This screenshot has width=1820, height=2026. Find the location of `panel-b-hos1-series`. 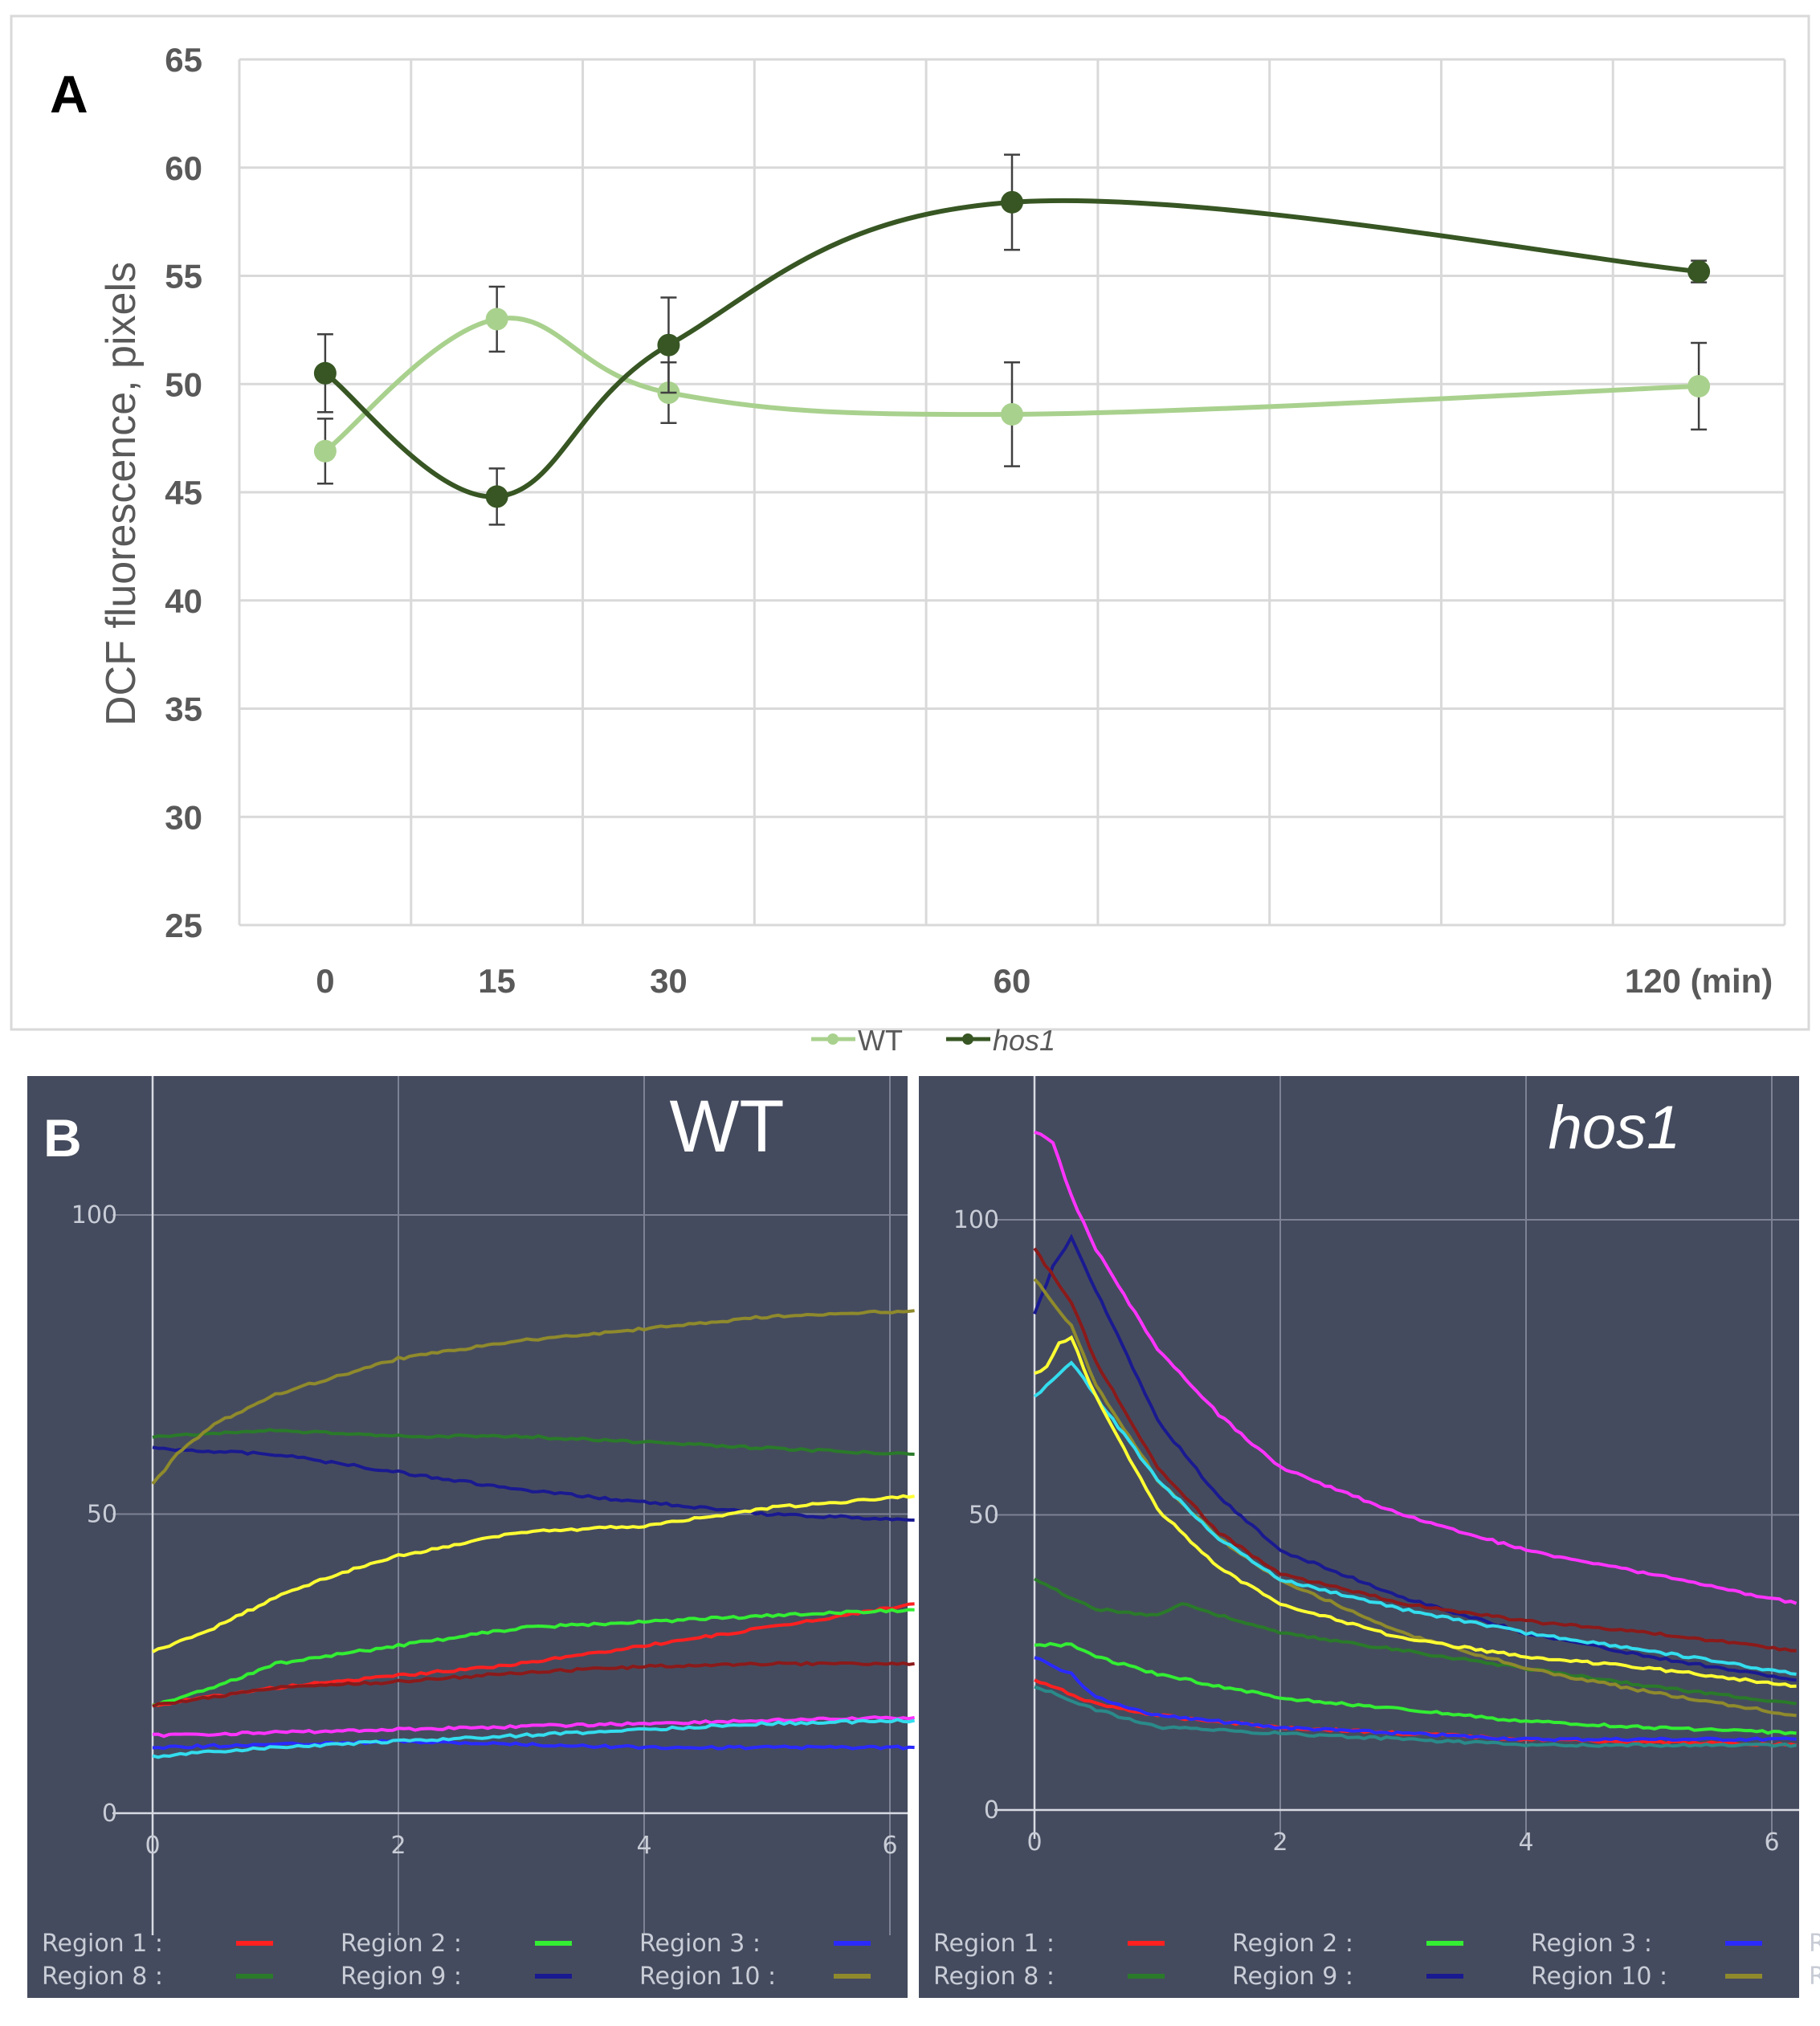

panel-b-hos1-series is located at coordinates (1415, 1439).